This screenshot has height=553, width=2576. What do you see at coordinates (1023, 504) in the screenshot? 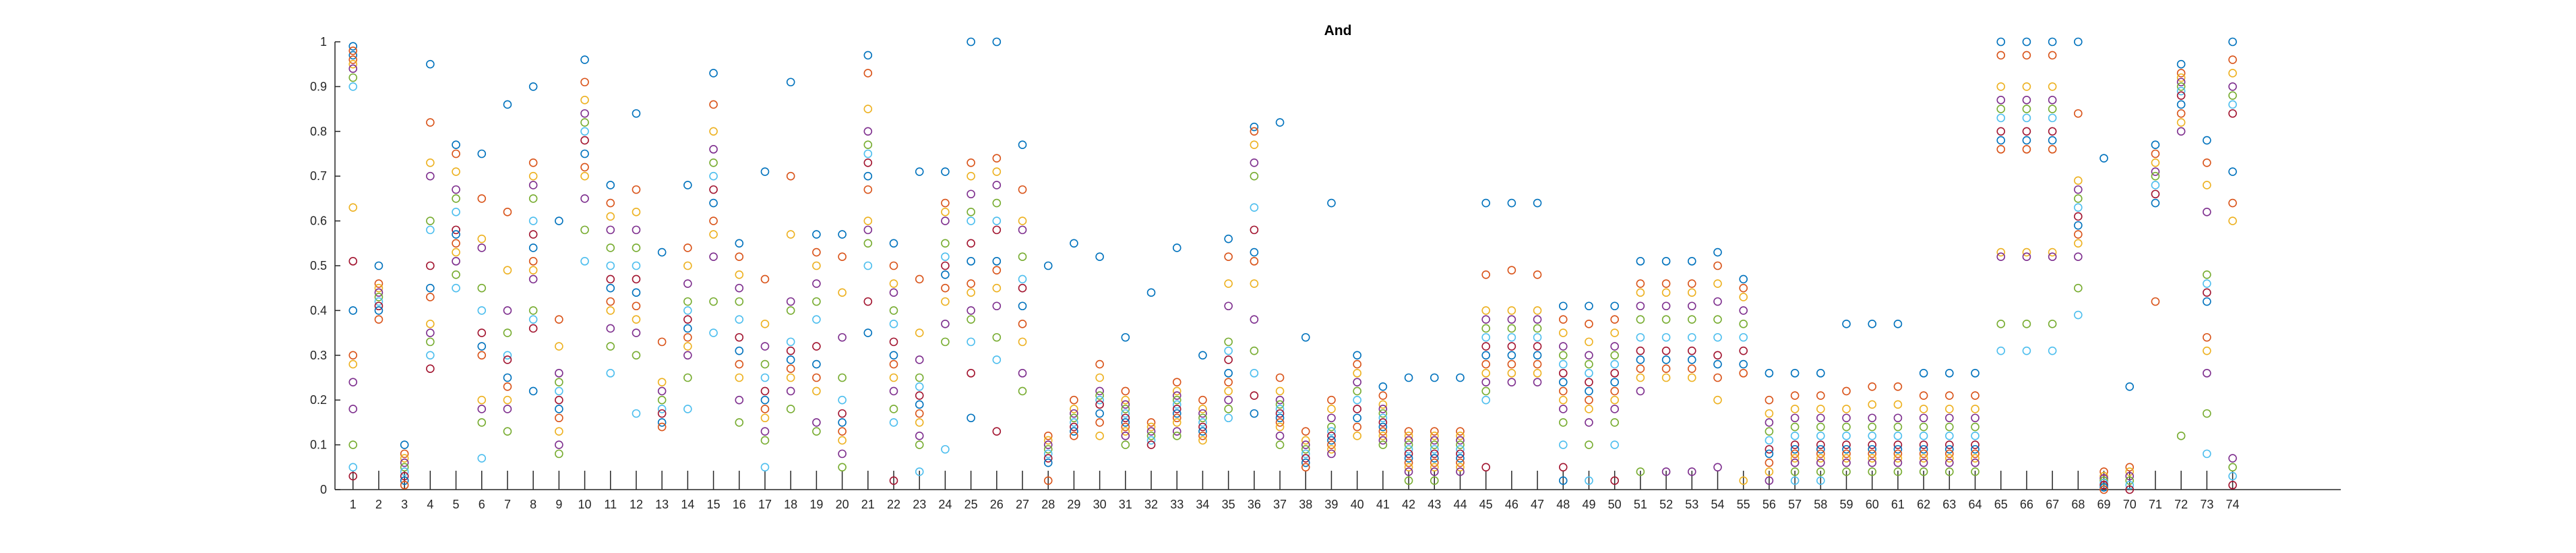
I see `x-tick-label: 27` at bounding box center [1023, 504].